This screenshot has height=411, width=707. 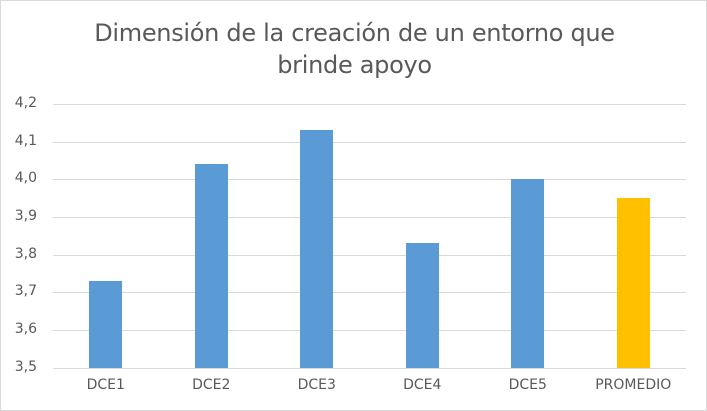 What do you see at coordinates (211, 266) in the screenshot?
I see `bar-dce2` at bounding box center [211, 266].